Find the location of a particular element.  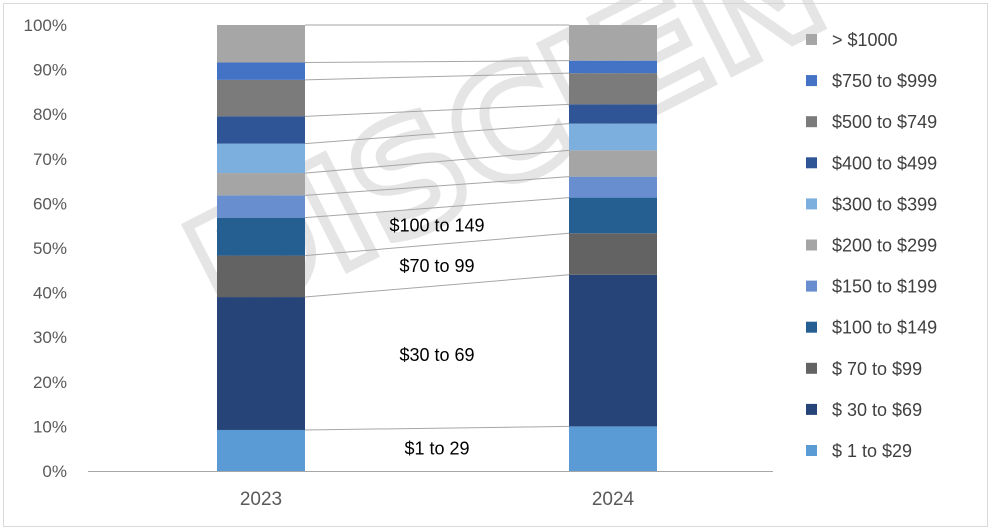

legend-label: > $1000 is located at coordinates (865, 40).